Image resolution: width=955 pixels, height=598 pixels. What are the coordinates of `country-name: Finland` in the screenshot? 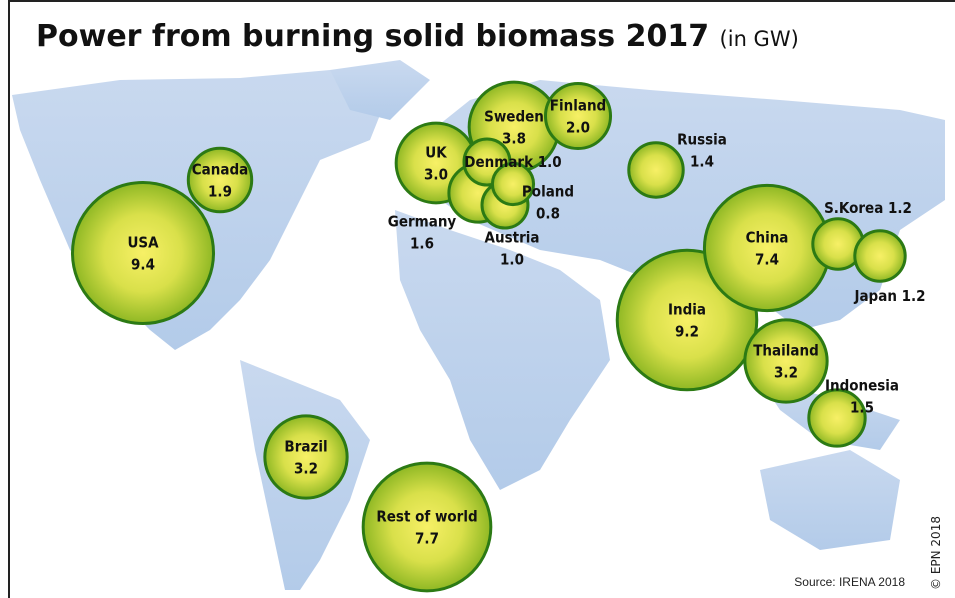 It's located at (578, 106).